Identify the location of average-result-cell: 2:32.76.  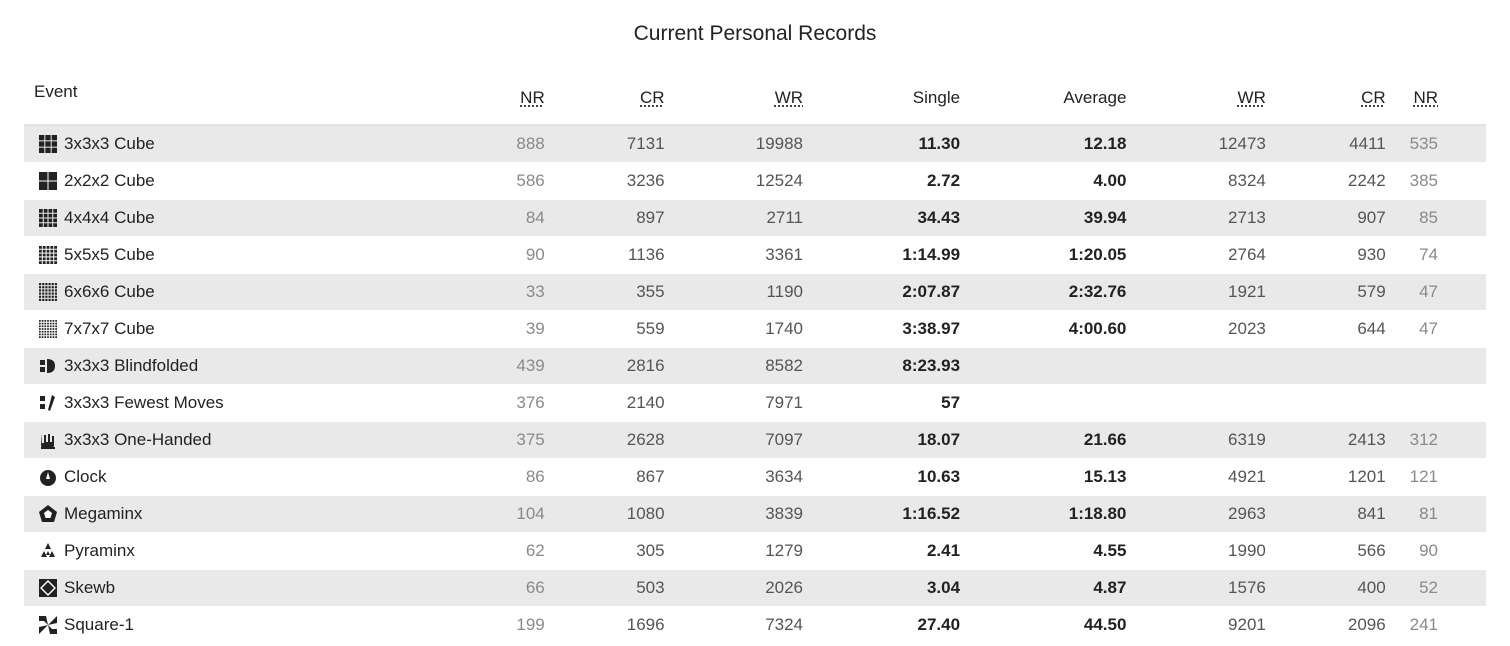
(1043, 292).